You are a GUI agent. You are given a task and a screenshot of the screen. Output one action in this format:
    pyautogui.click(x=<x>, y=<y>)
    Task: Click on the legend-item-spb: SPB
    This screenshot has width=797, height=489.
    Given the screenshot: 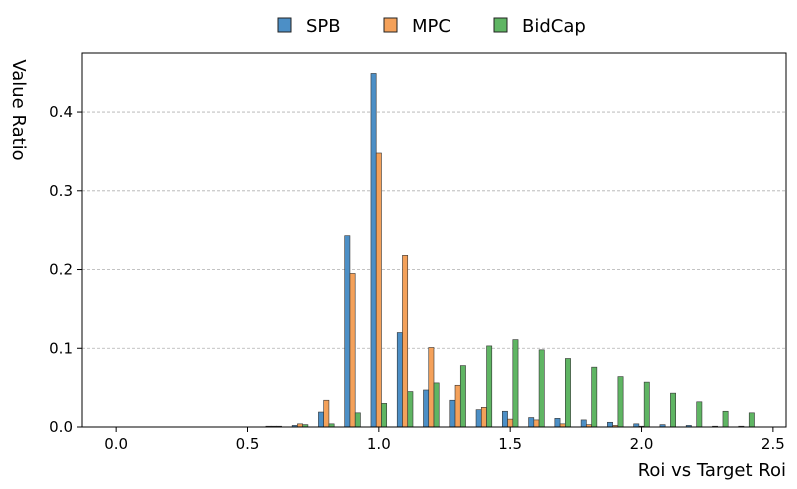 What is the action you would take?
    pyautogui.click(x=309, y=26)
    